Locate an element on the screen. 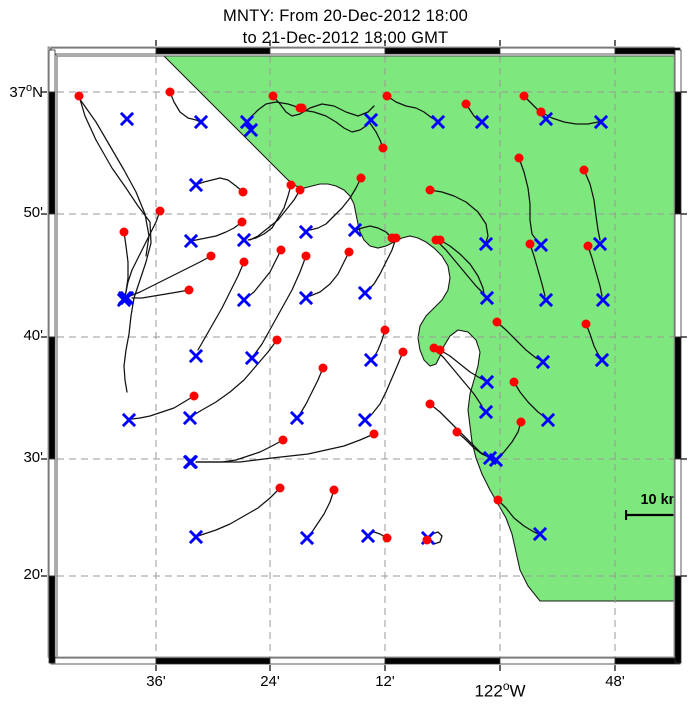 This screenshot has width=691, height=710. x-tick-label-3: 122oW is located at coordinates (500, 690).